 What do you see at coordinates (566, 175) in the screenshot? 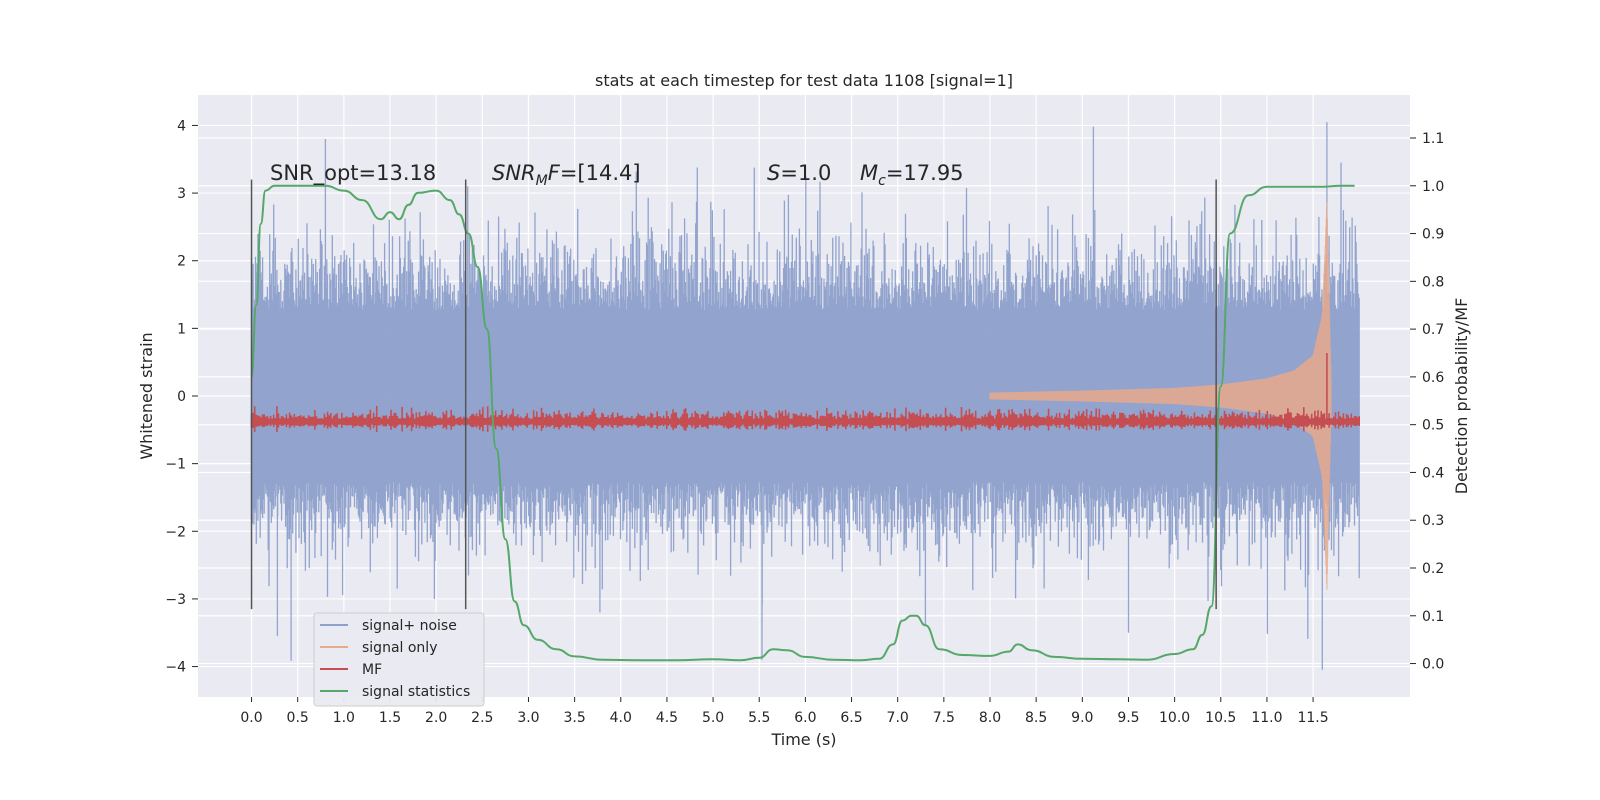
I see `annotation-snr-mf: SNRMF=[14.4]` at bounding box center [566, 175].